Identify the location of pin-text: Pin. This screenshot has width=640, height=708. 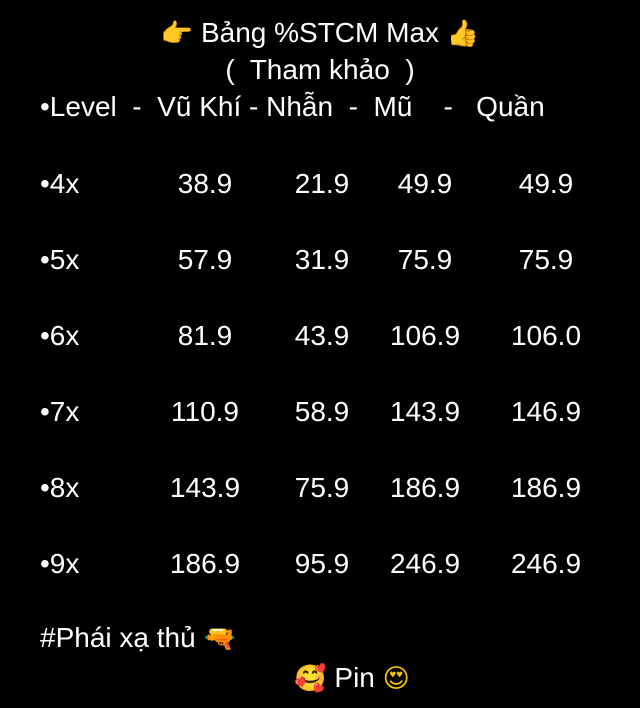
(354, 677).